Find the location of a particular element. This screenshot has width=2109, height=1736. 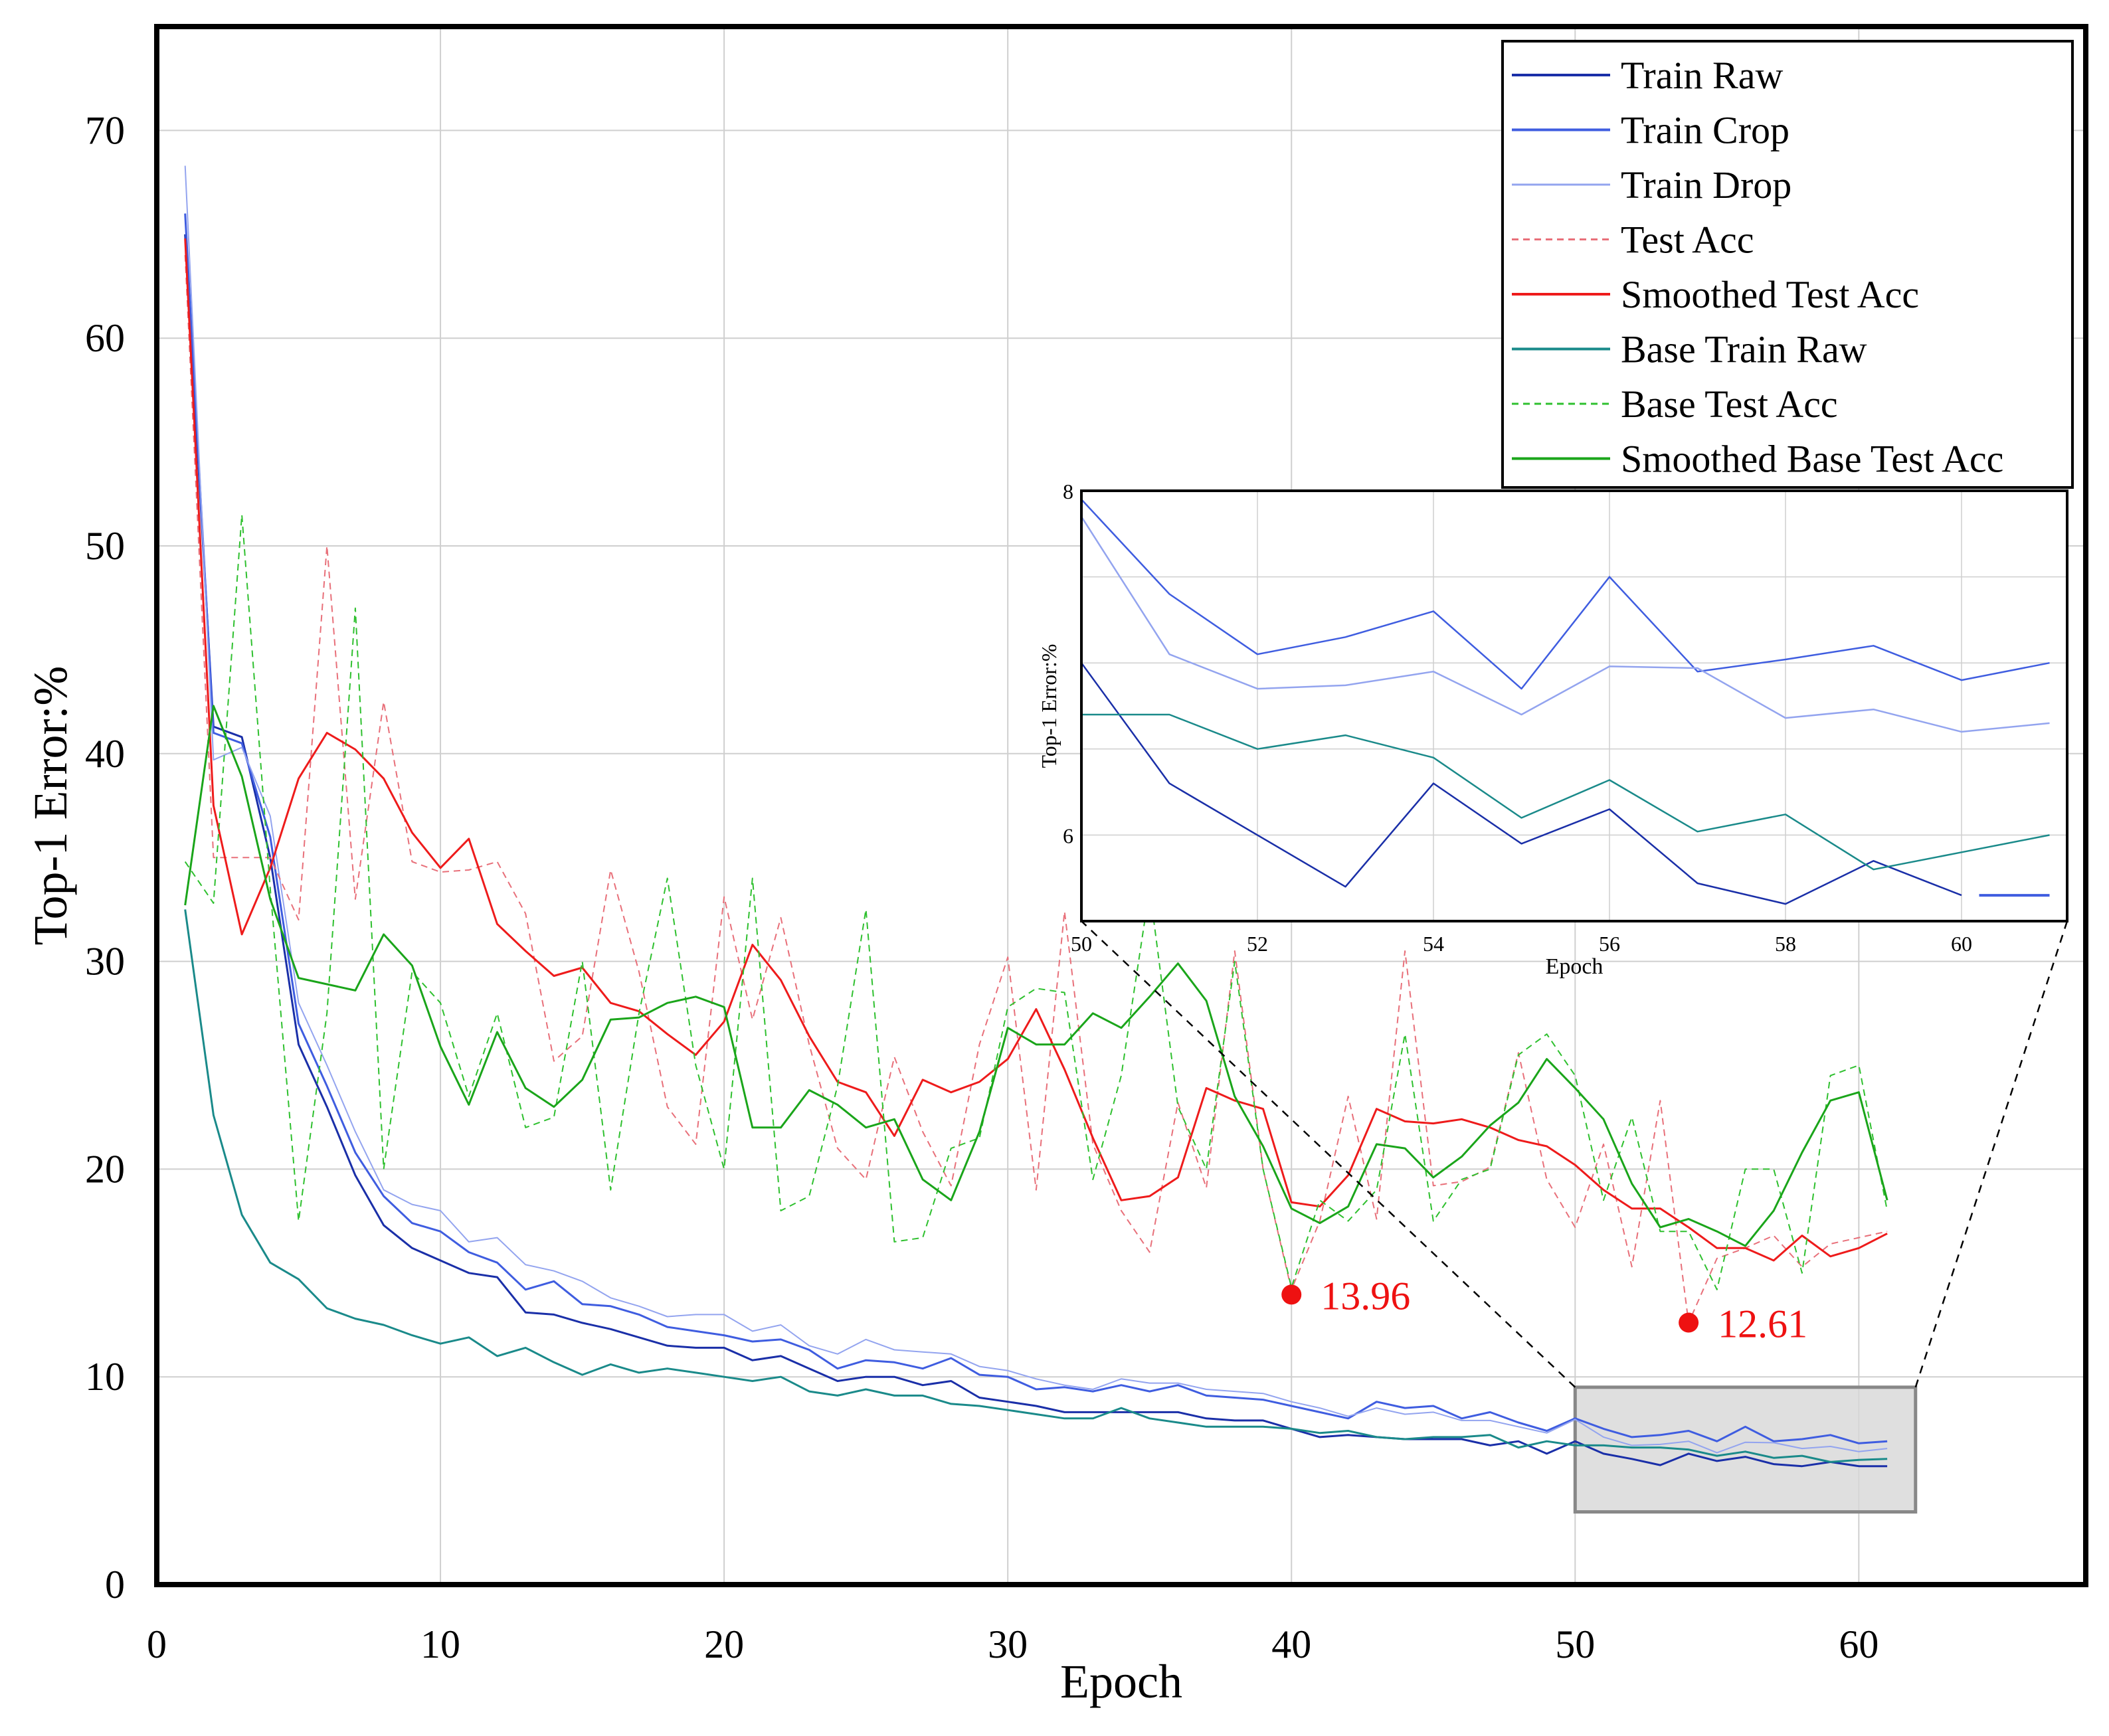

inset-connectors is located at coordinates (1574, 1154).